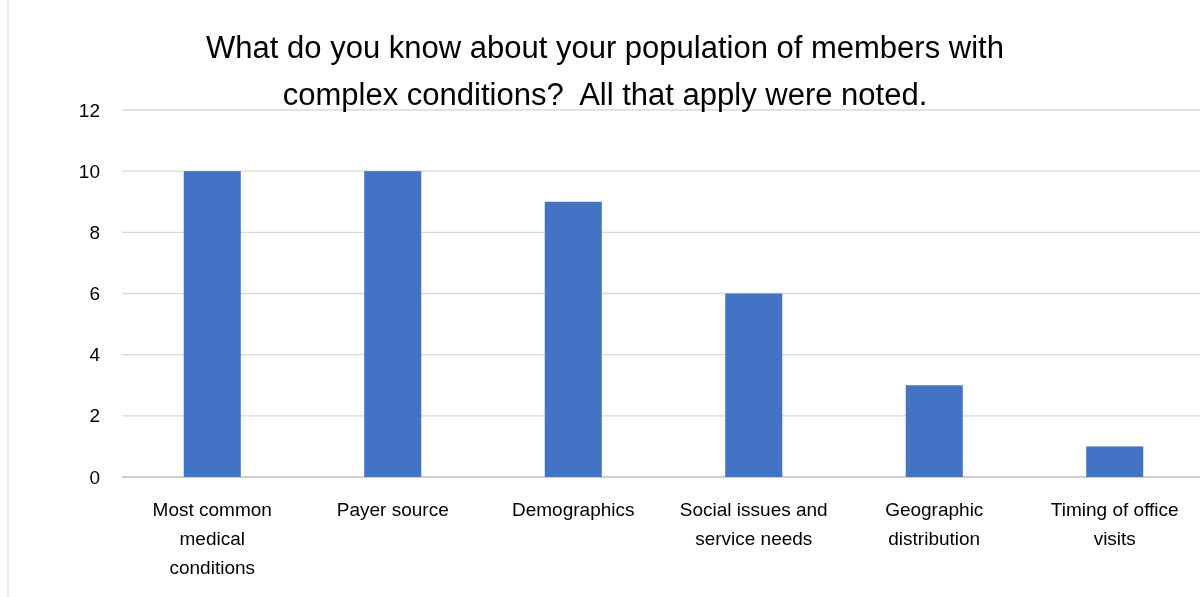  Describe the element at coordinates (212, 538) in the screenshot. I see `x-tick-label: Most common medical conditions` at that location.